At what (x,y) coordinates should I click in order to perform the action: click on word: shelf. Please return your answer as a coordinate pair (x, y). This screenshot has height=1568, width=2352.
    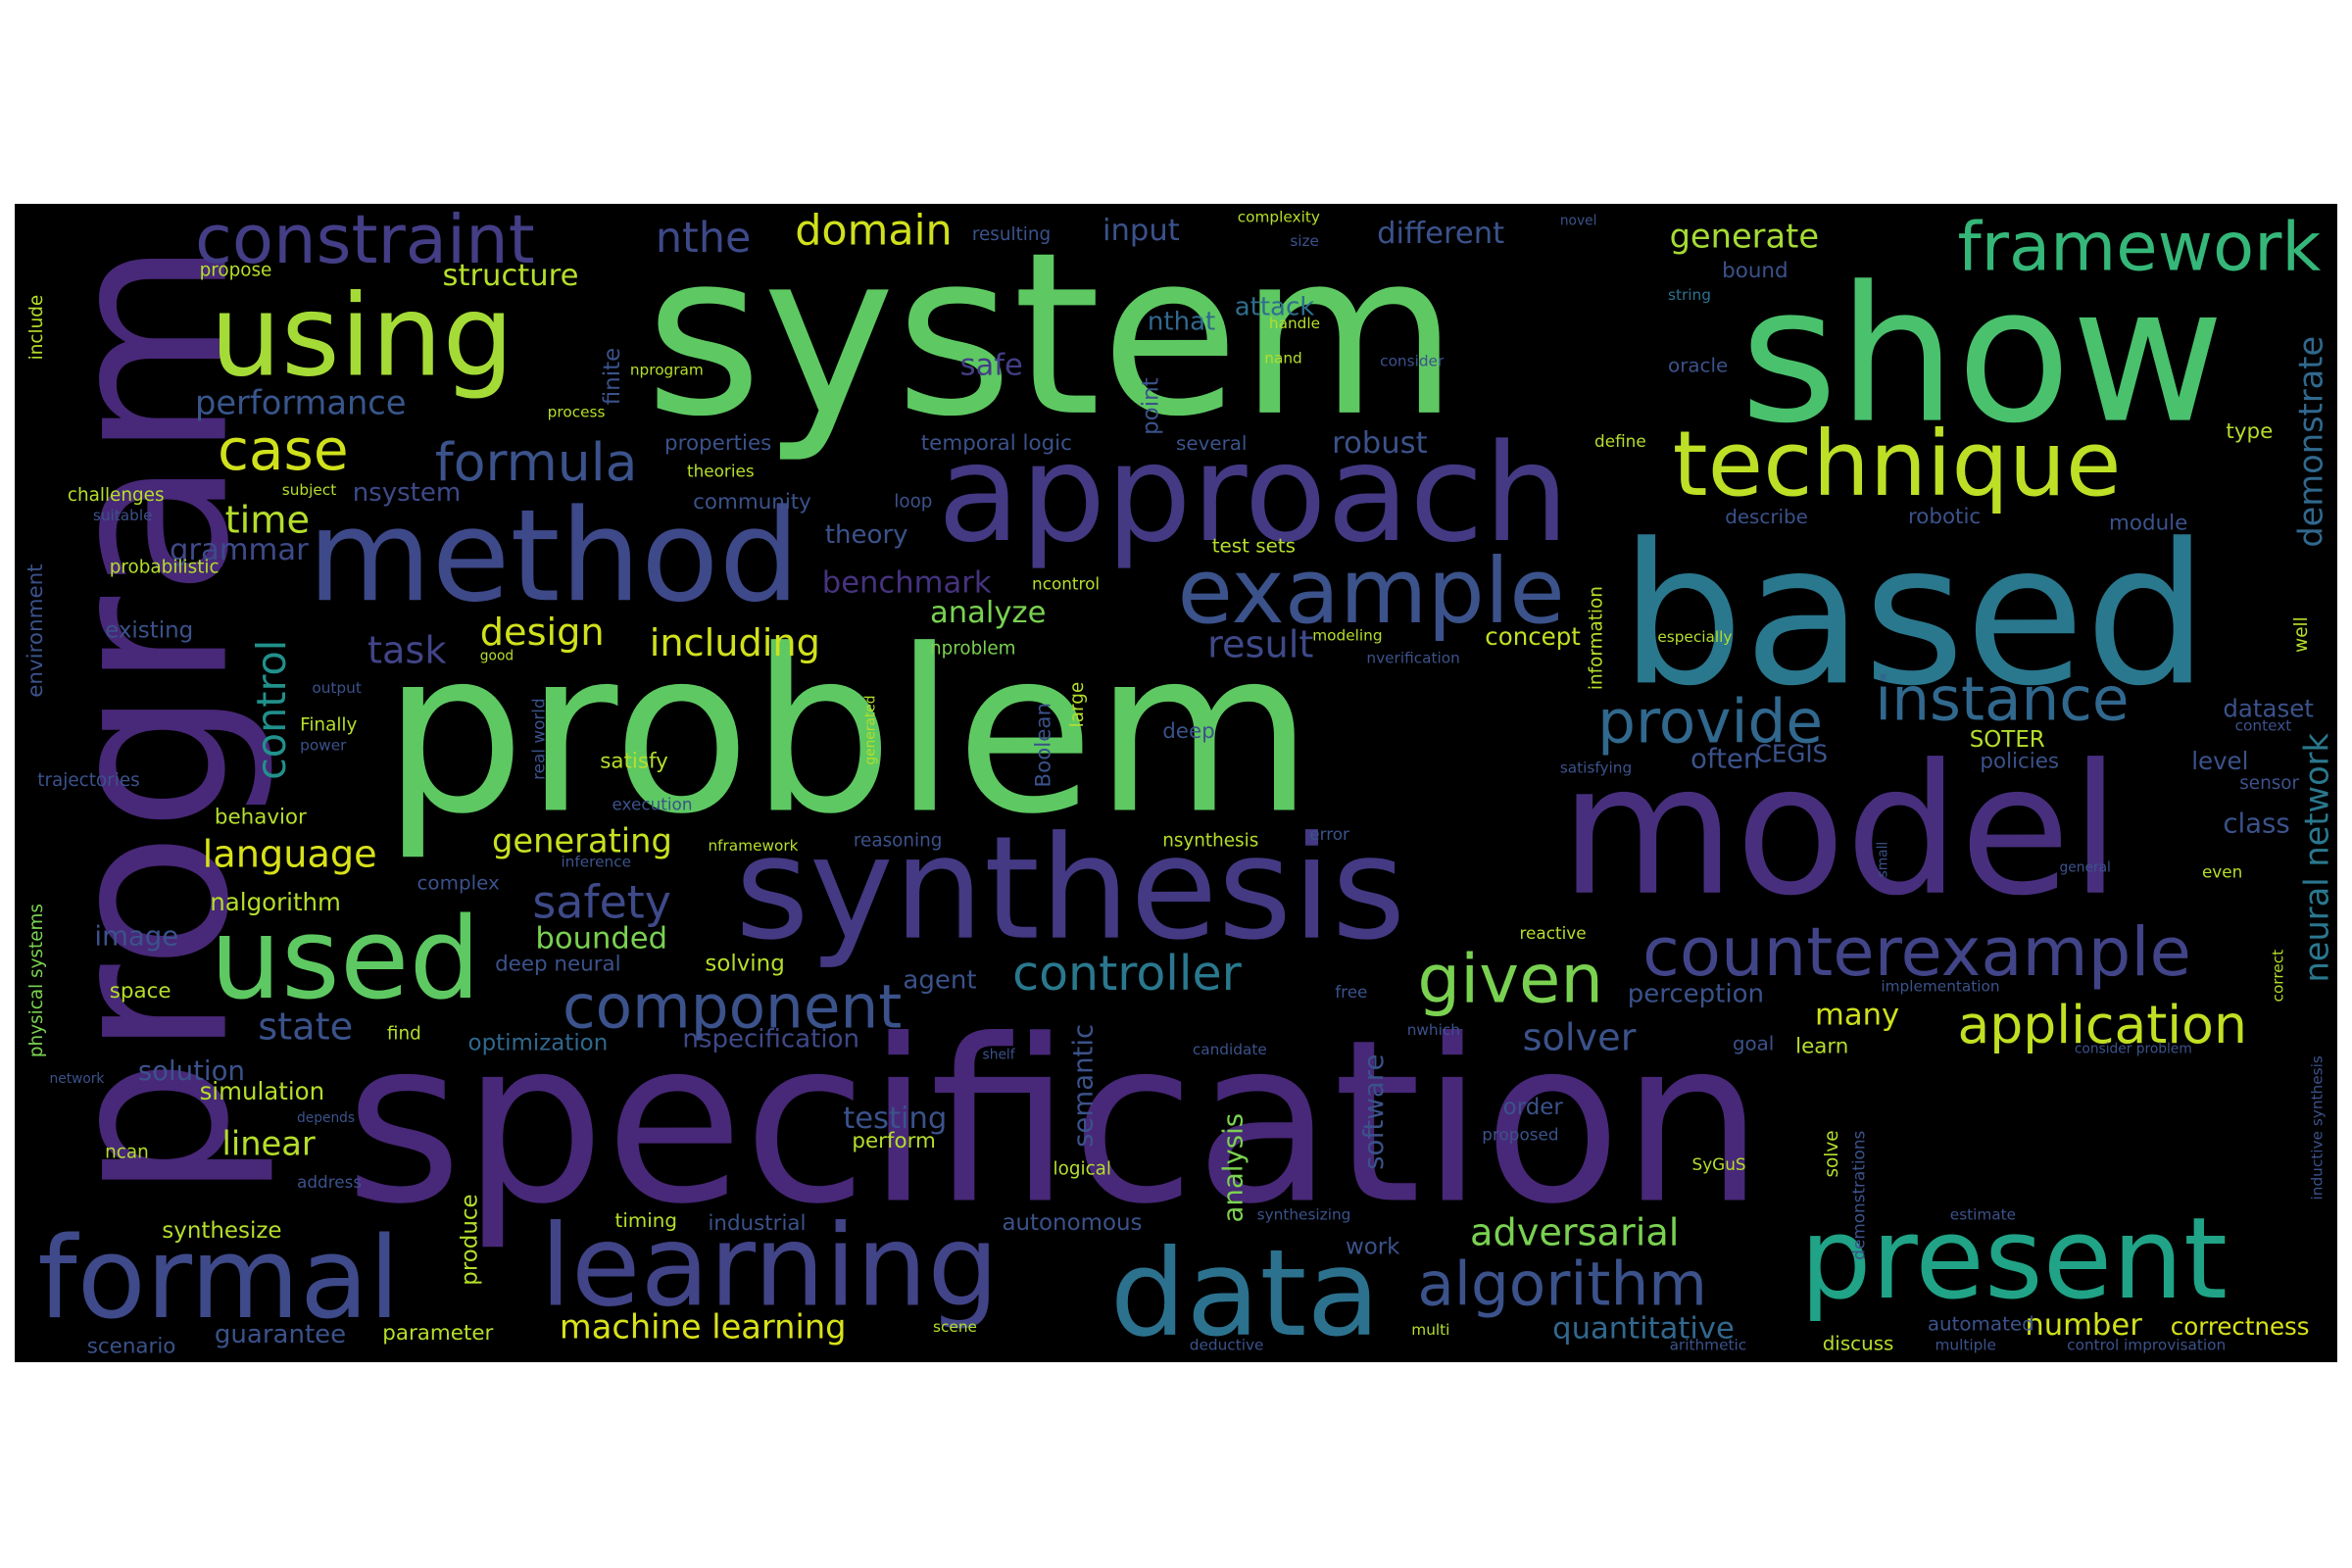
    Looking at the image, I should click on (999, 1055).